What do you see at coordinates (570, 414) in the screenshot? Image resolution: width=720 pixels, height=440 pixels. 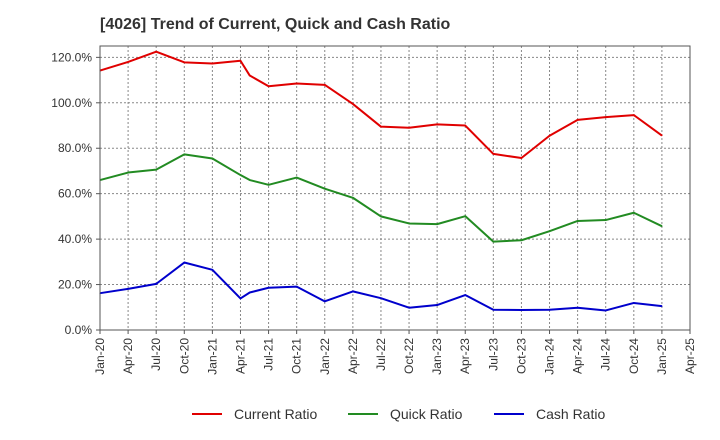 I see `legend-label-cash-ratio: Cash Ratio` at bounding box center [570, 414].